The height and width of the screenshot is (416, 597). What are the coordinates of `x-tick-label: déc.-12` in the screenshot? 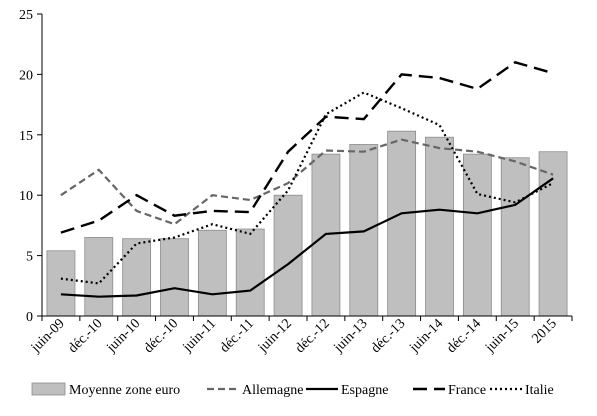 It's located at (313, 336).